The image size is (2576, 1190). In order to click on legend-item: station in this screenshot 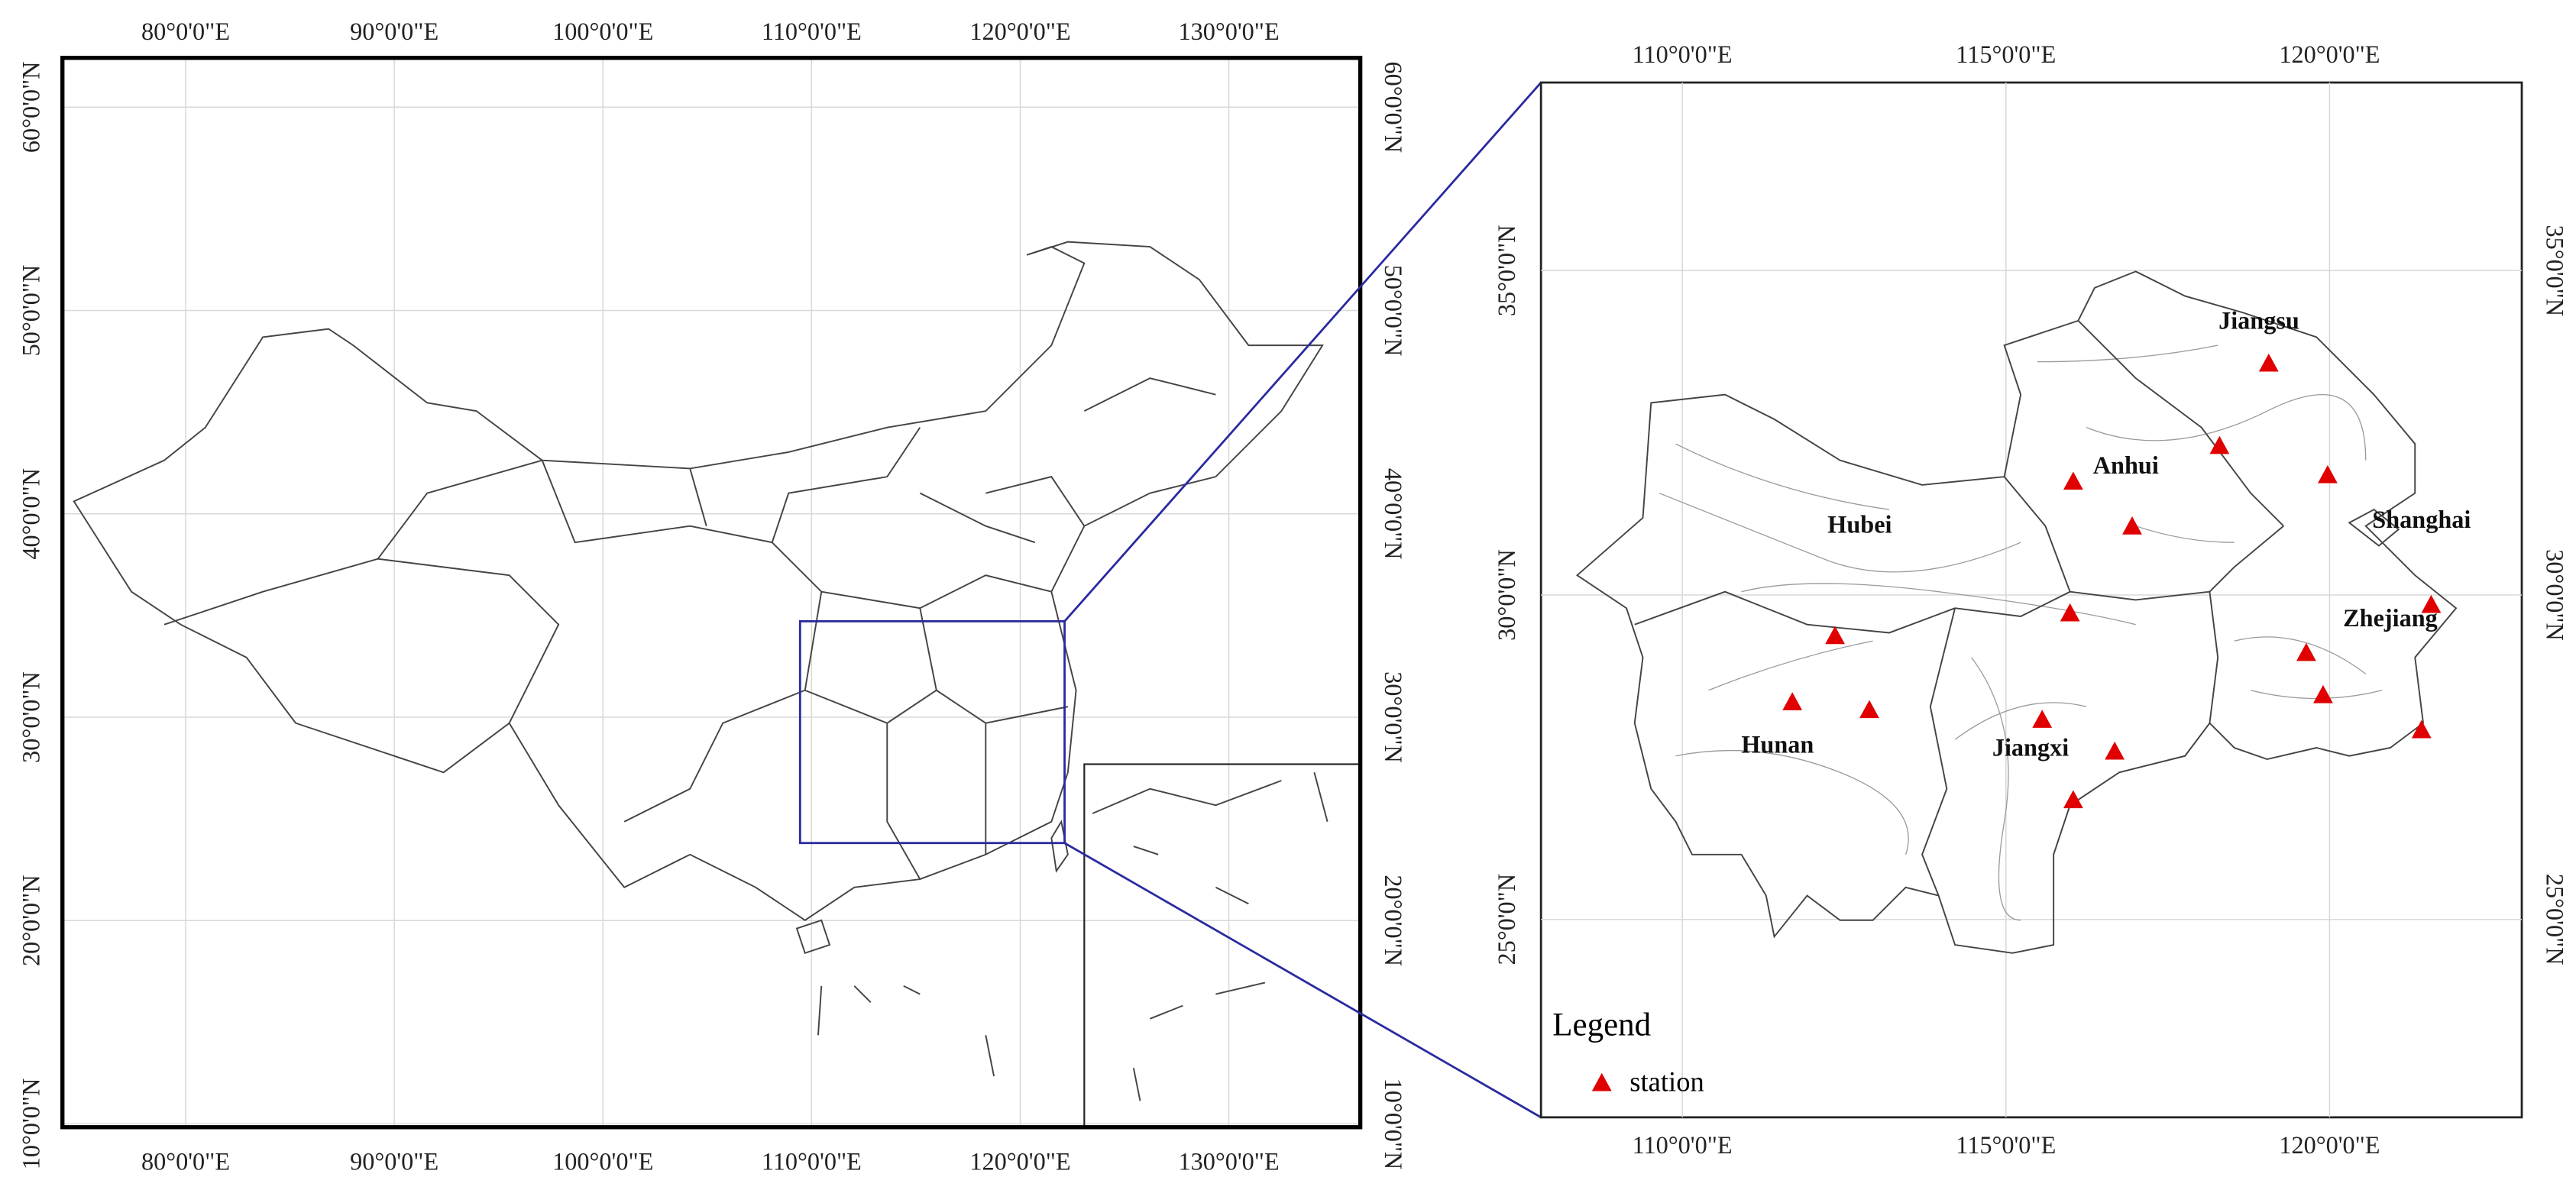, I will do `click(1666, 1081)`.